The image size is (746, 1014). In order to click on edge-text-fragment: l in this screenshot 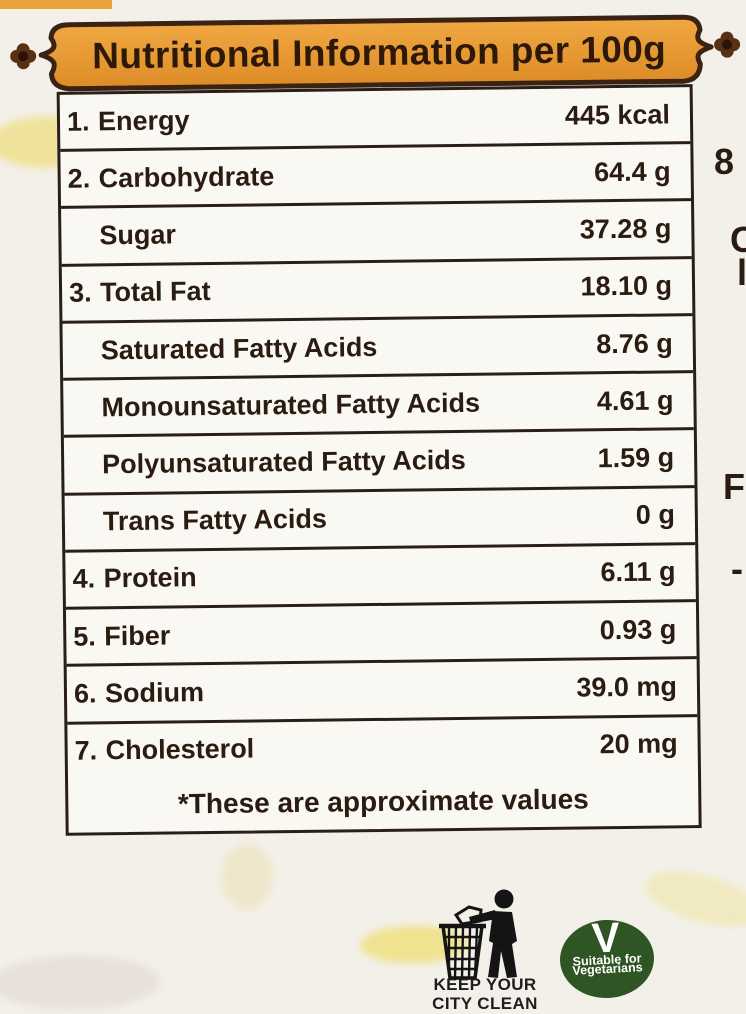, I will do `click(741, 273)`.